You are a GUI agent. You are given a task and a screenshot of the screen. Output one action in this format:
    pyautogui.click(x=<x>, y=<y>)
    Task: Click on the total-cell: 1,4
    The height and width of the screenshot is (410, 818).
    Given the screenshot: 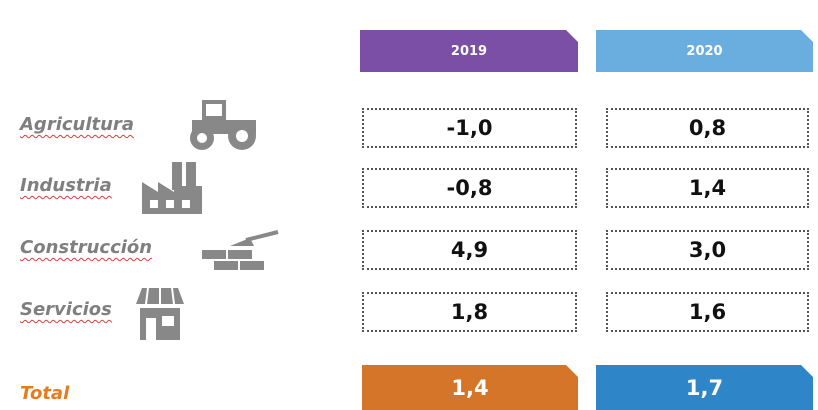 What is the action you would take?
    pyautogui.click(x=470, y=387)
    